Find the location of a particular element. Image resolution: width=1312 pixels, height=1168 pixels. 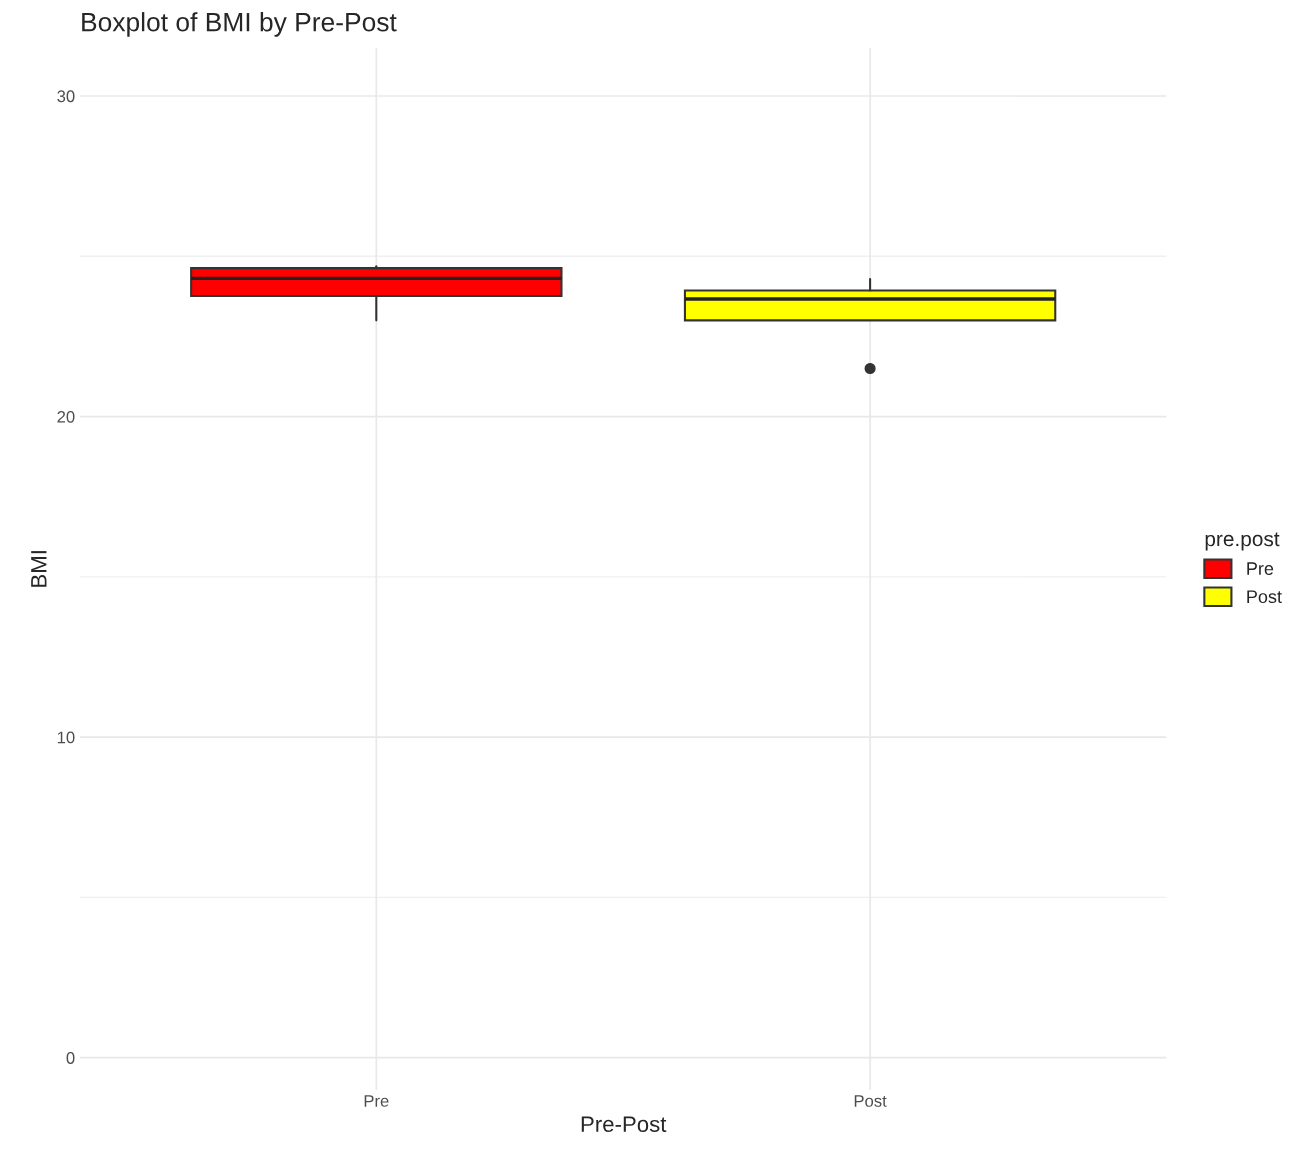

y-axis-title: BMI is located at coordinates (39, 569).